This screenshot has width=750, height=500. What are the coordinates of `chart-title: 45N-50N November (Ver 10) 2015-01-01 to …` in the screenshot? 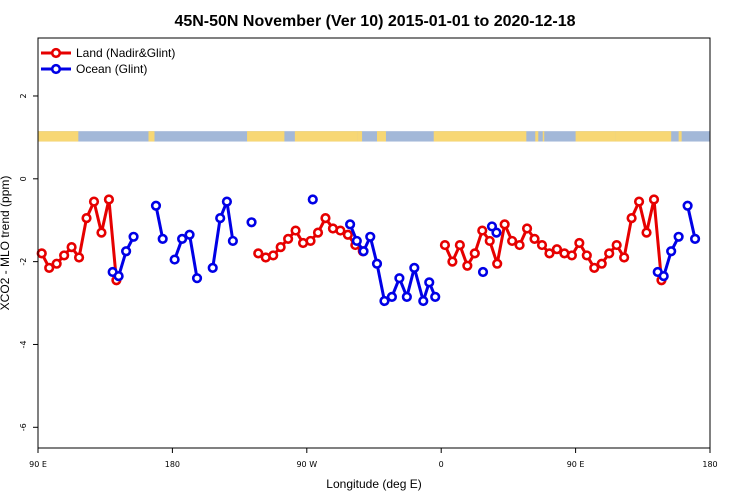 It's located at (374, 21).